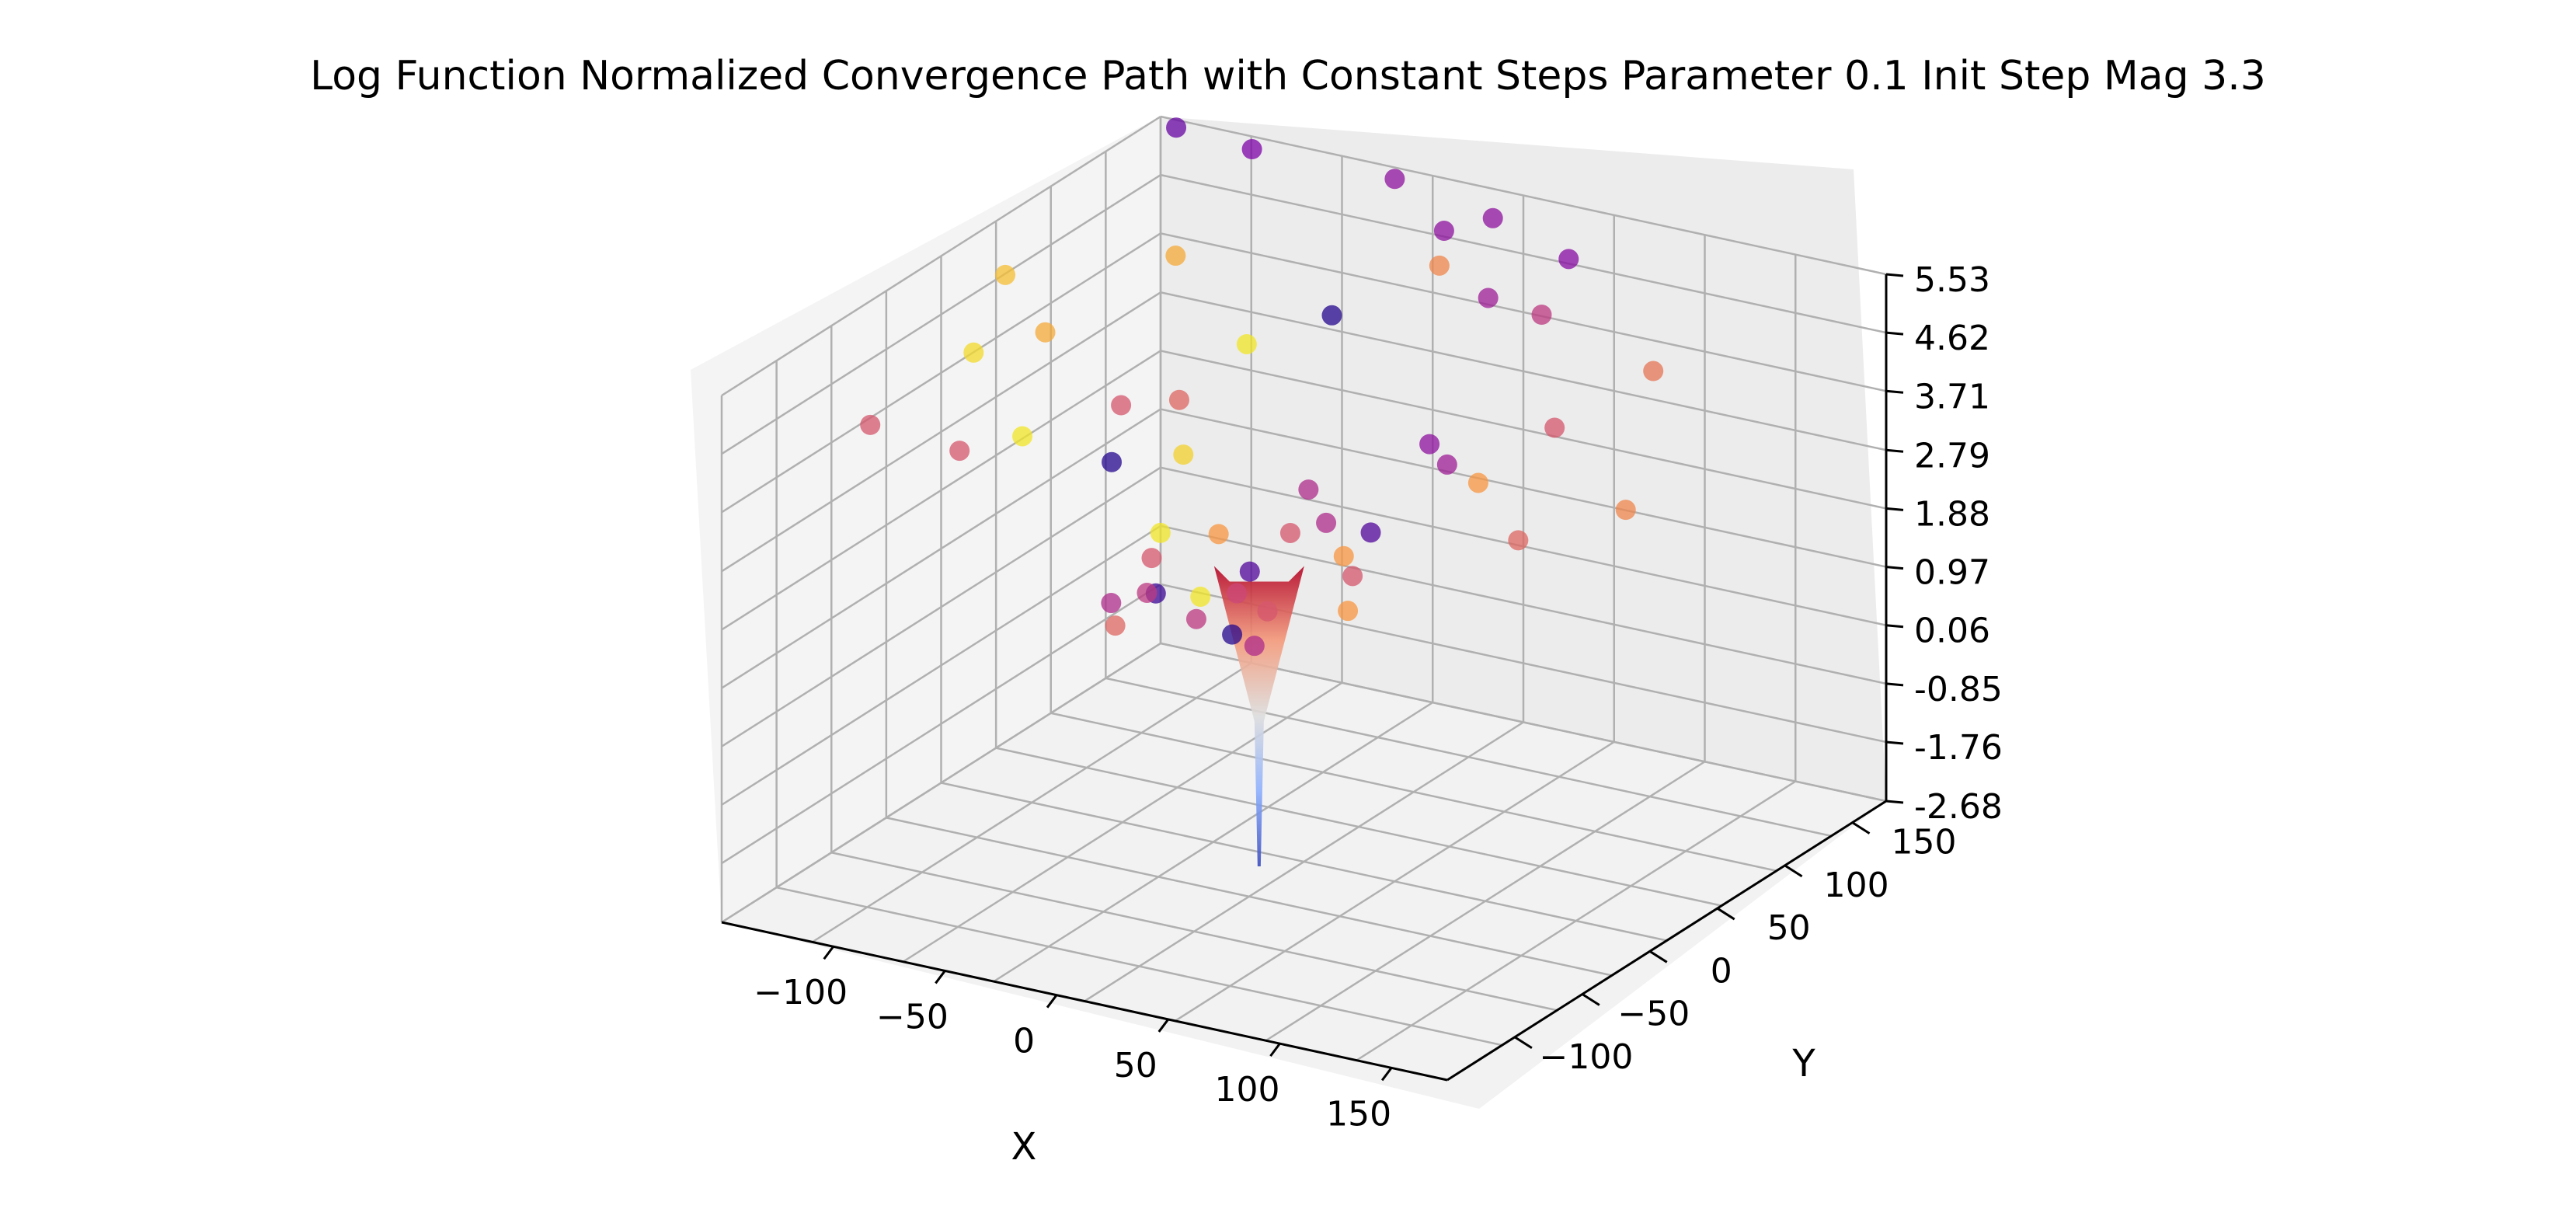 This screenshot has height=1216, width=2576. What do you see at coordinates (1952, 573) in the screenshot?
I see `z-tick-label: 0.97` at bounding box center [1952, 573].